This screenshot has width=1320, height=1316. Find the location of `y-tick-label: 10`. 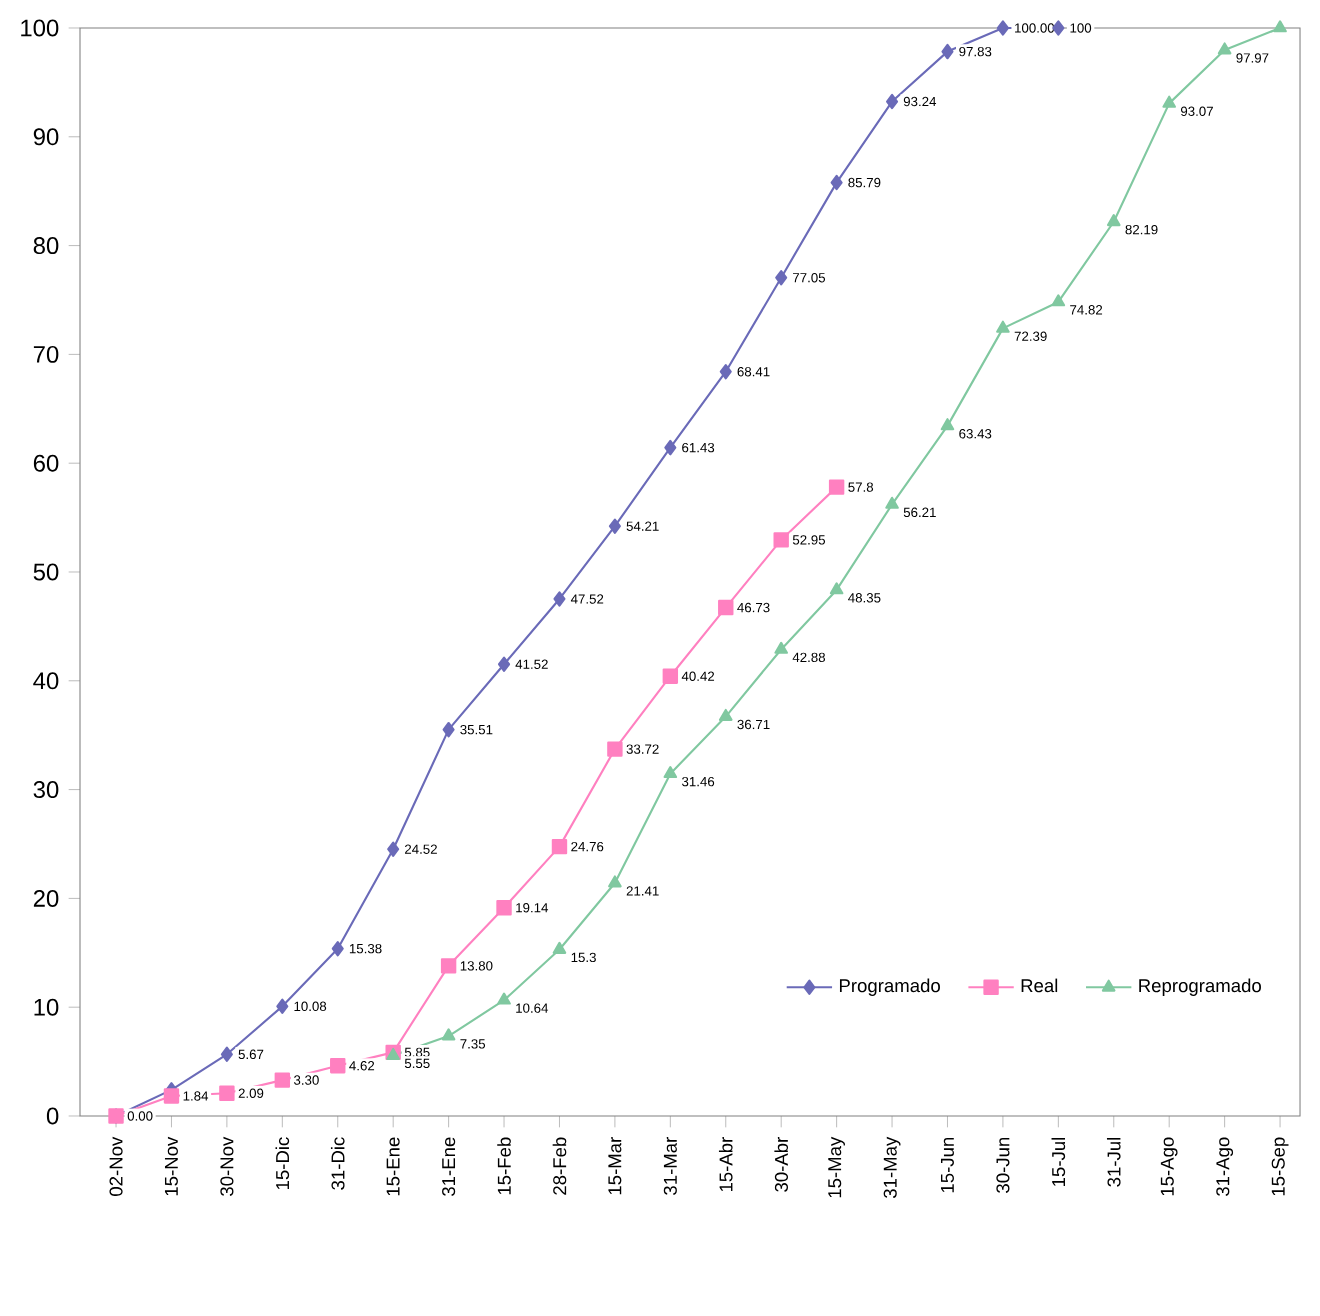

y-tick-label: 10 is located at coordinates (46, 1007).